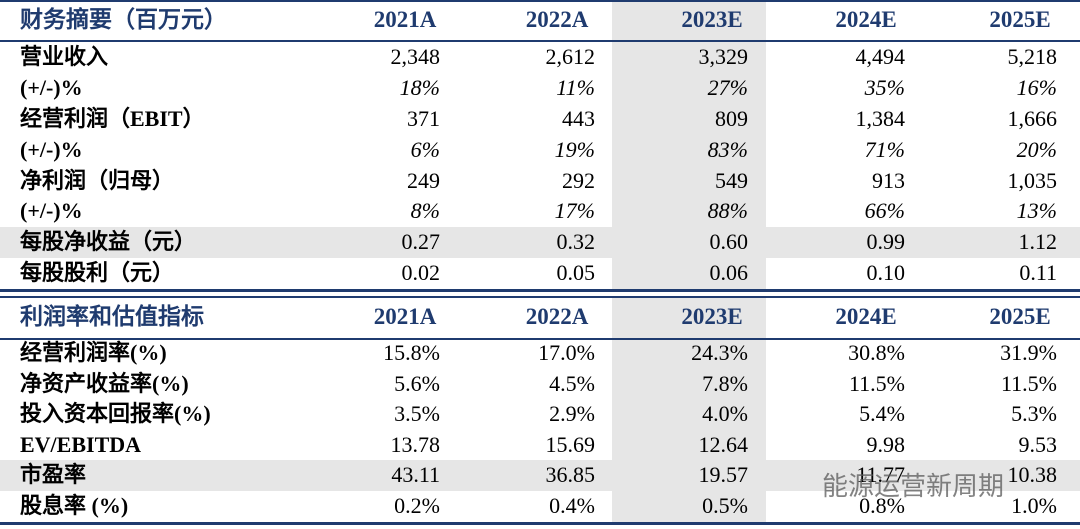 The image size is (1080, 529). What do you see at coordinates (405, 316) in the screenshot?
I see `column-header: 2021A` at bounding box center [405, 316].